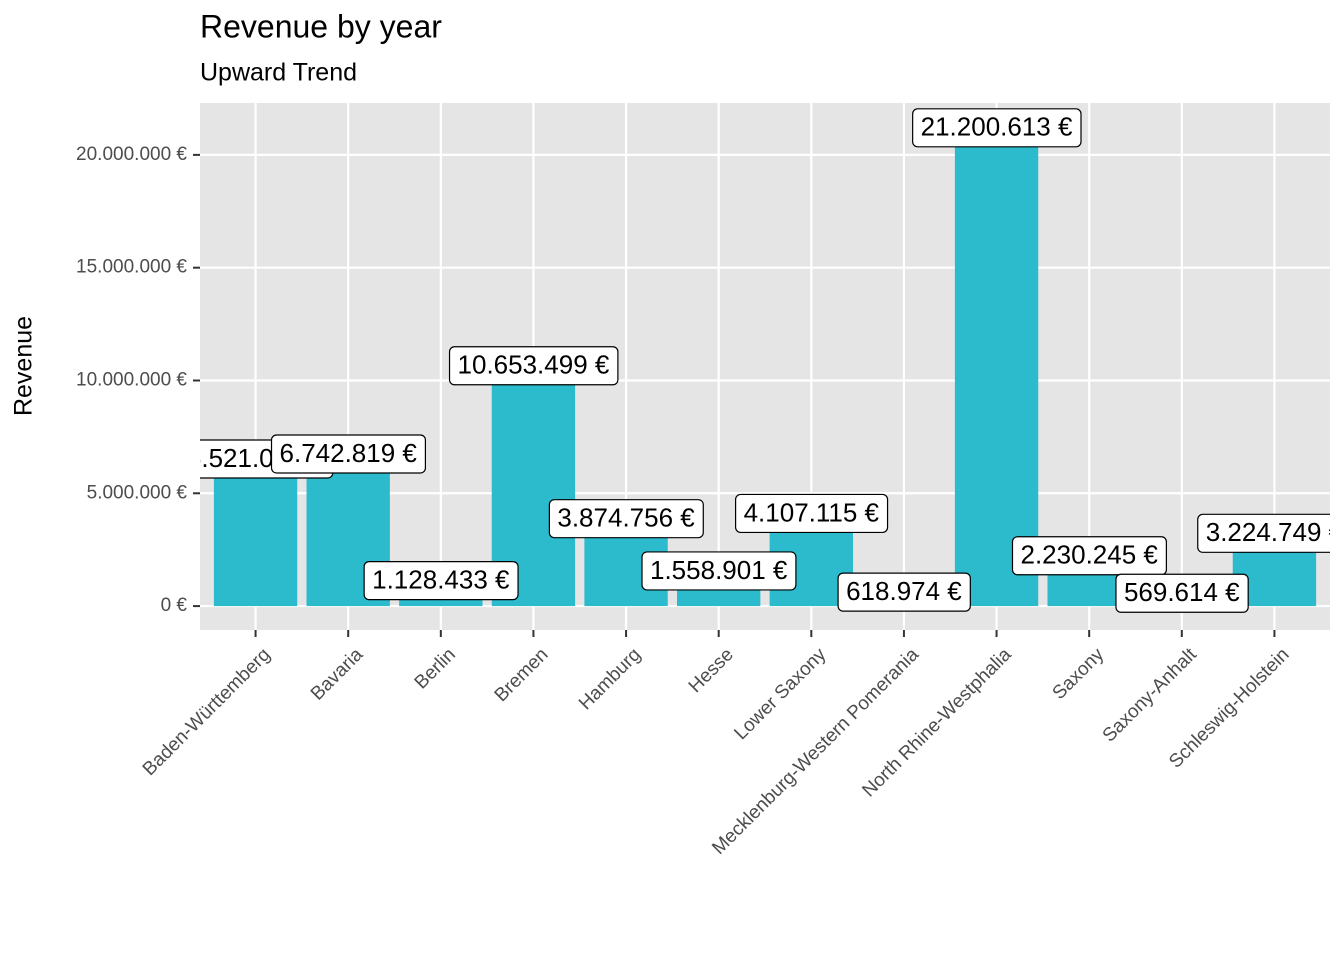 Image resolution: width=1344 pixels, height=960 pixels. Describe the element at coordinates (278, 73) in the screenshot. I see `chart-subtitle: Upward Trend` at that location.